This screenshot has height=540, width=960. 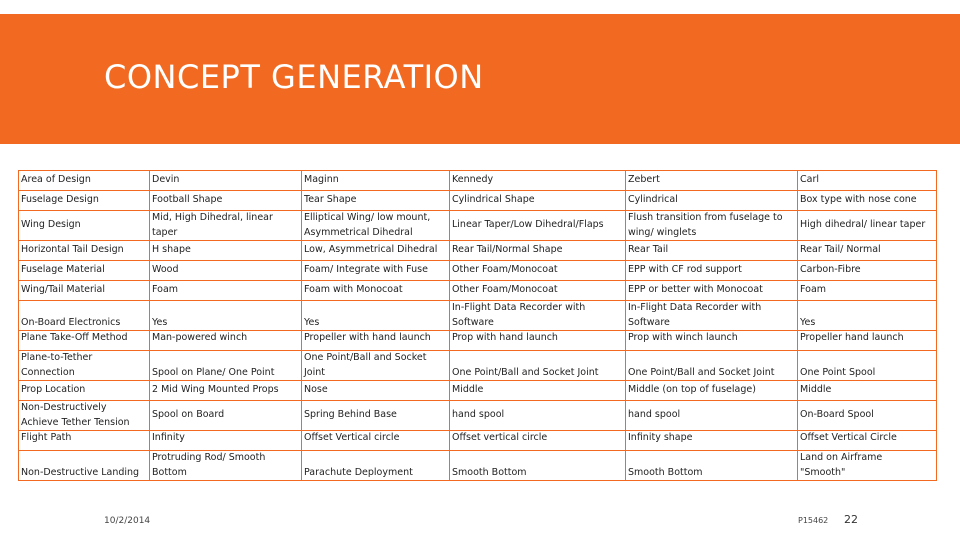 I want to click on cell-text: Middle, so click(x=468, y=390).